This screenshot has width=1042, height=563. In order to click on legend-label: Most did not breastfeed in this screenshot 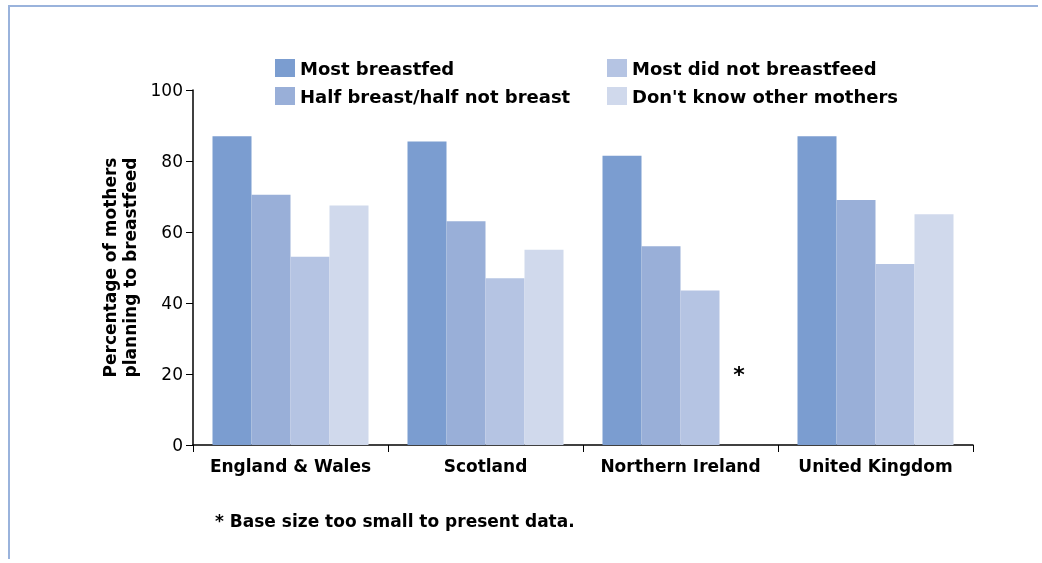, I will do `click(754, 68)`.